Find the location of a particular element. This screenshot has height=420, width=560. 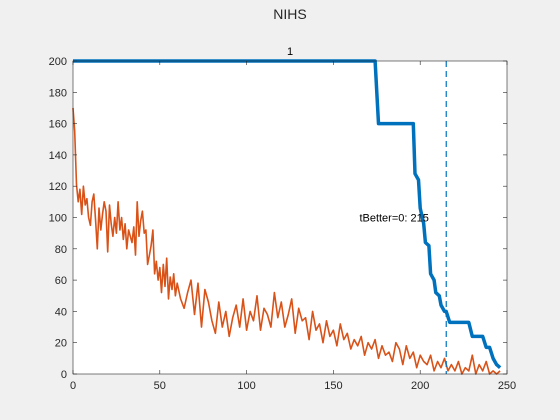

x-tick-label: 50 is located at coordinates (160, 386).